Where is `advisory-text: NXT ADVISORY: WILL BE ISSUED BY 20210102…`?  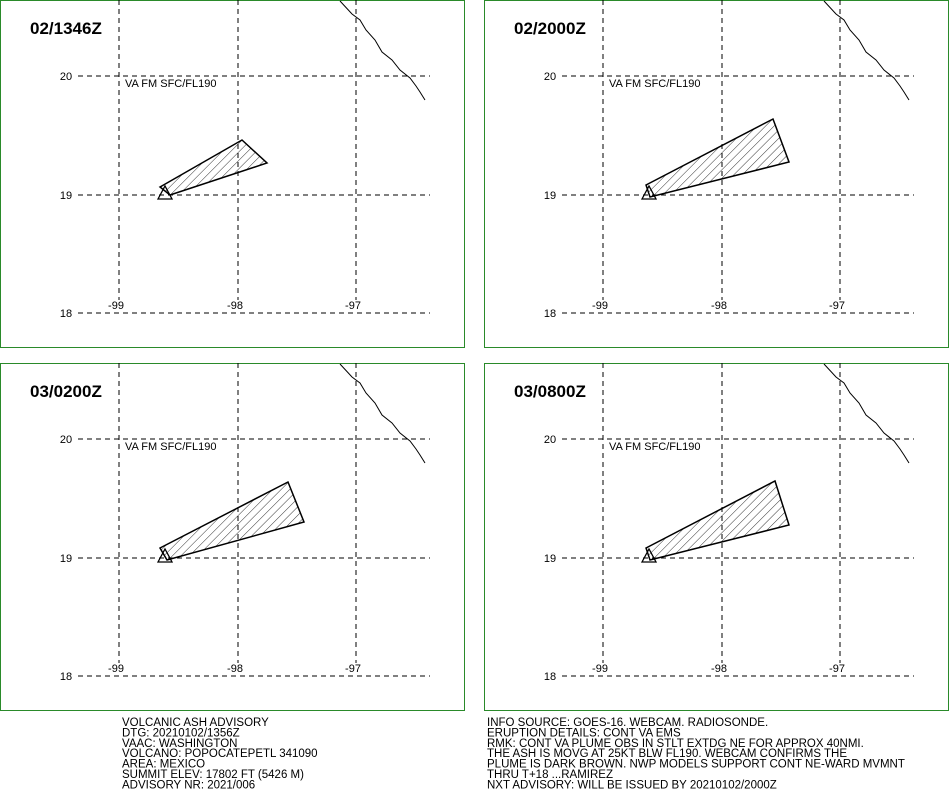 advisory-text: NXT ADVISORY: WILL BE ISSUED BY 20210102… is located at coordinates (632, 785).